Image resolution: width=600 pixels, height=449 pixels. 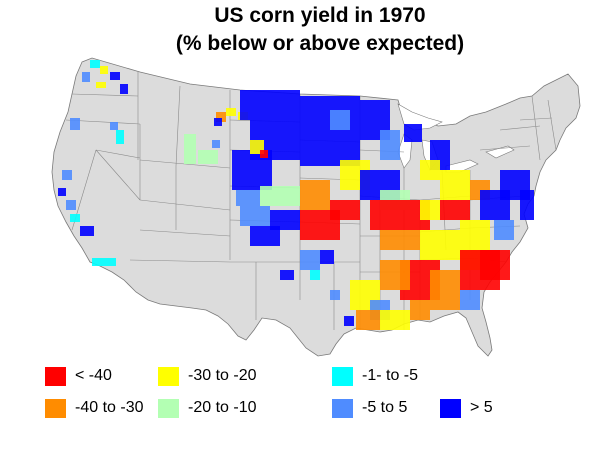 I want to click on legend-item-minus-30-to-minus-20: -30 to -20, so click(x=207, y=376).